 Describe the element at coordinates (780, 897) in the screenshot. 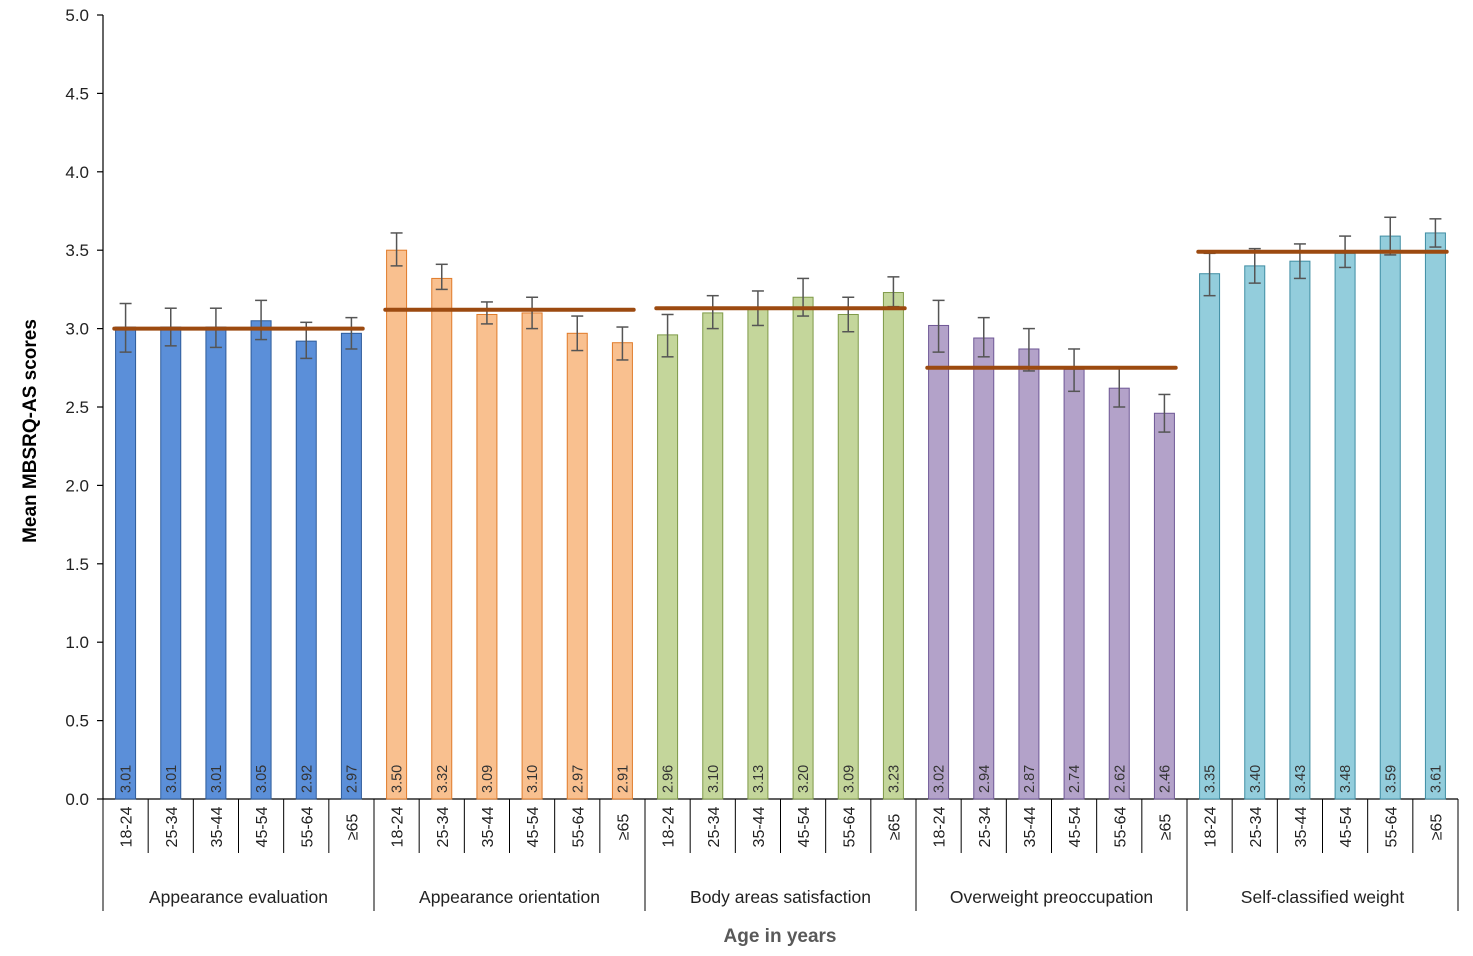

I see `x-group-label: Body areas satisfaction` at that location.